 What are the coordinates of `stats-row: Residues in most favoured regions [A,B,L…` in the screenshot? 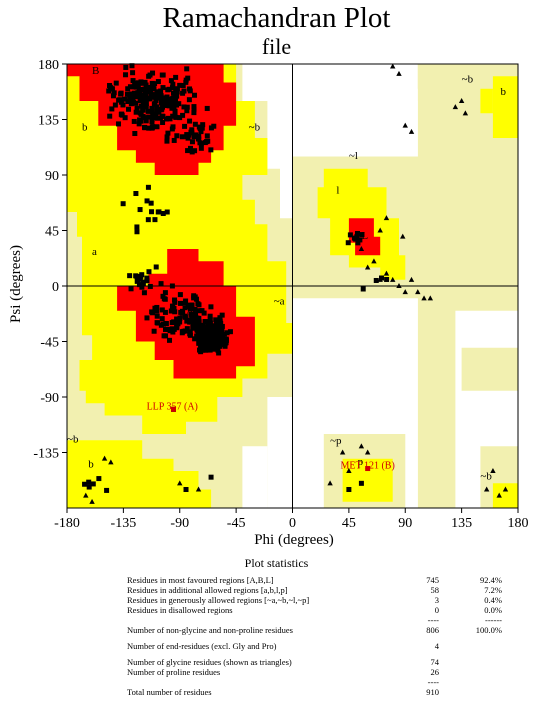 It's located at (337, 580).